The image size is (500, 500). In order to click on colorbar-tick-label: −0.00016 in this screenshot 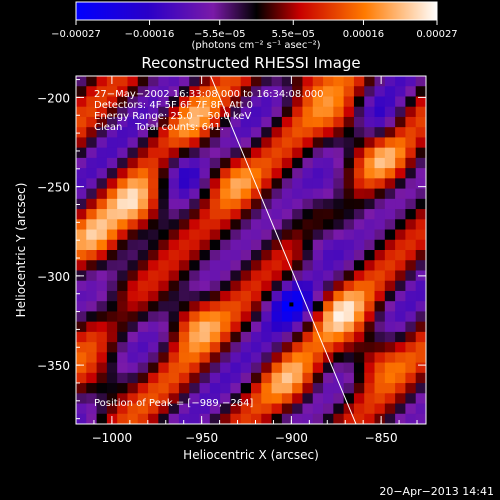, I will do `click(150, 34)`.